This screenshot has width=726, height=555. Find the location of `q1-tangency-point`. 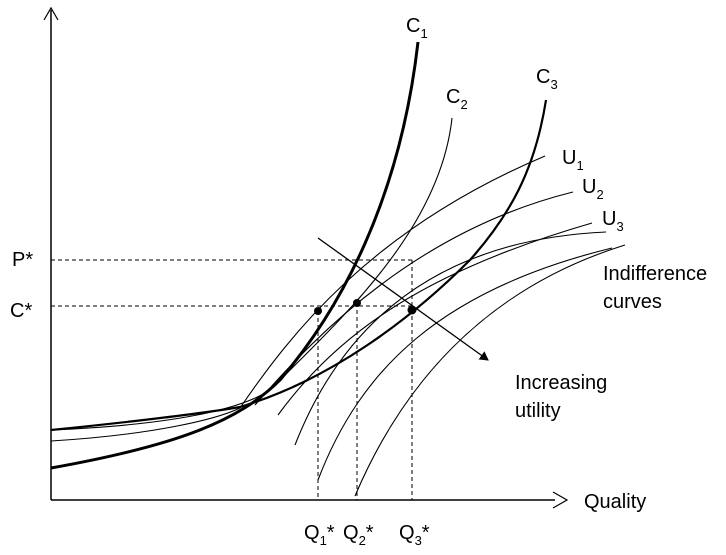

q1-tangency-point is located at coordinates (318, 311).